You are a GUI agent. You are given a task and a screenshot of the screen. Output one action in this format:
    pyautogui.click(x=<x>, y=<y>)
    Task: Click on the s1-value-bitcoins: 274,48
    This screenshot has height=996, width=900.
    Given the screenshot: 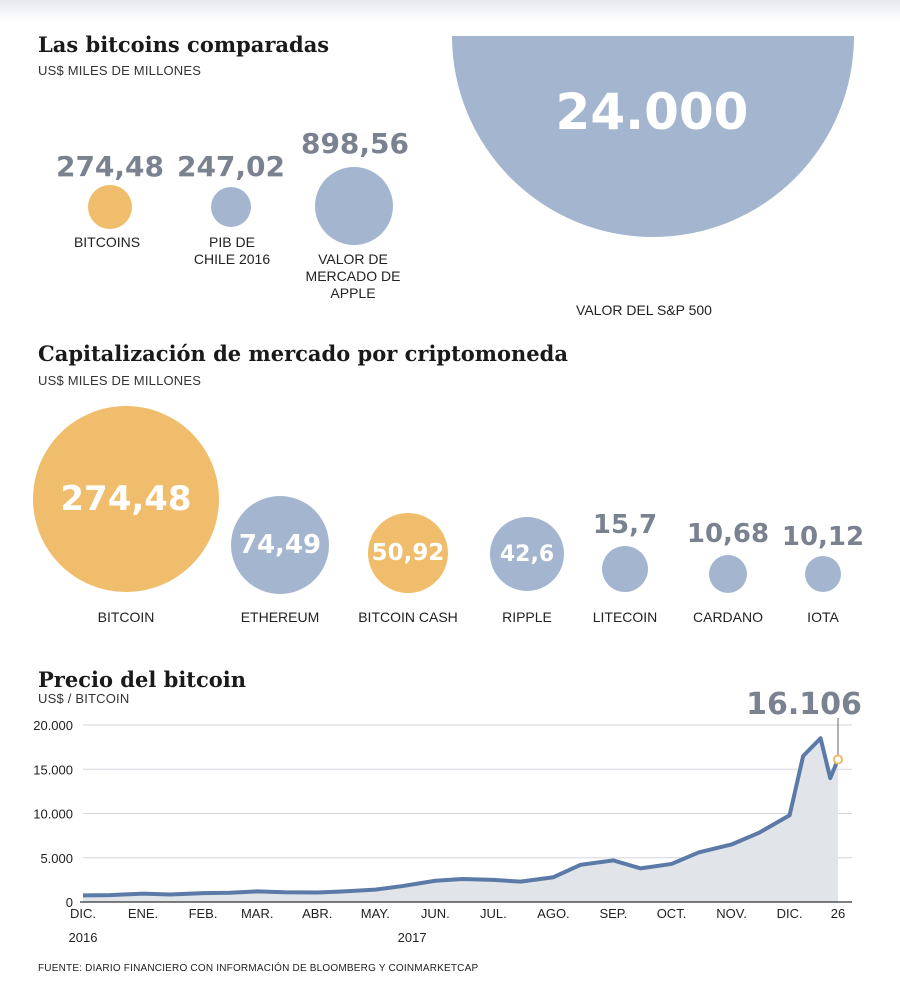 What is the action you would take?
    pyautogui.click(x=110, y=166)
    